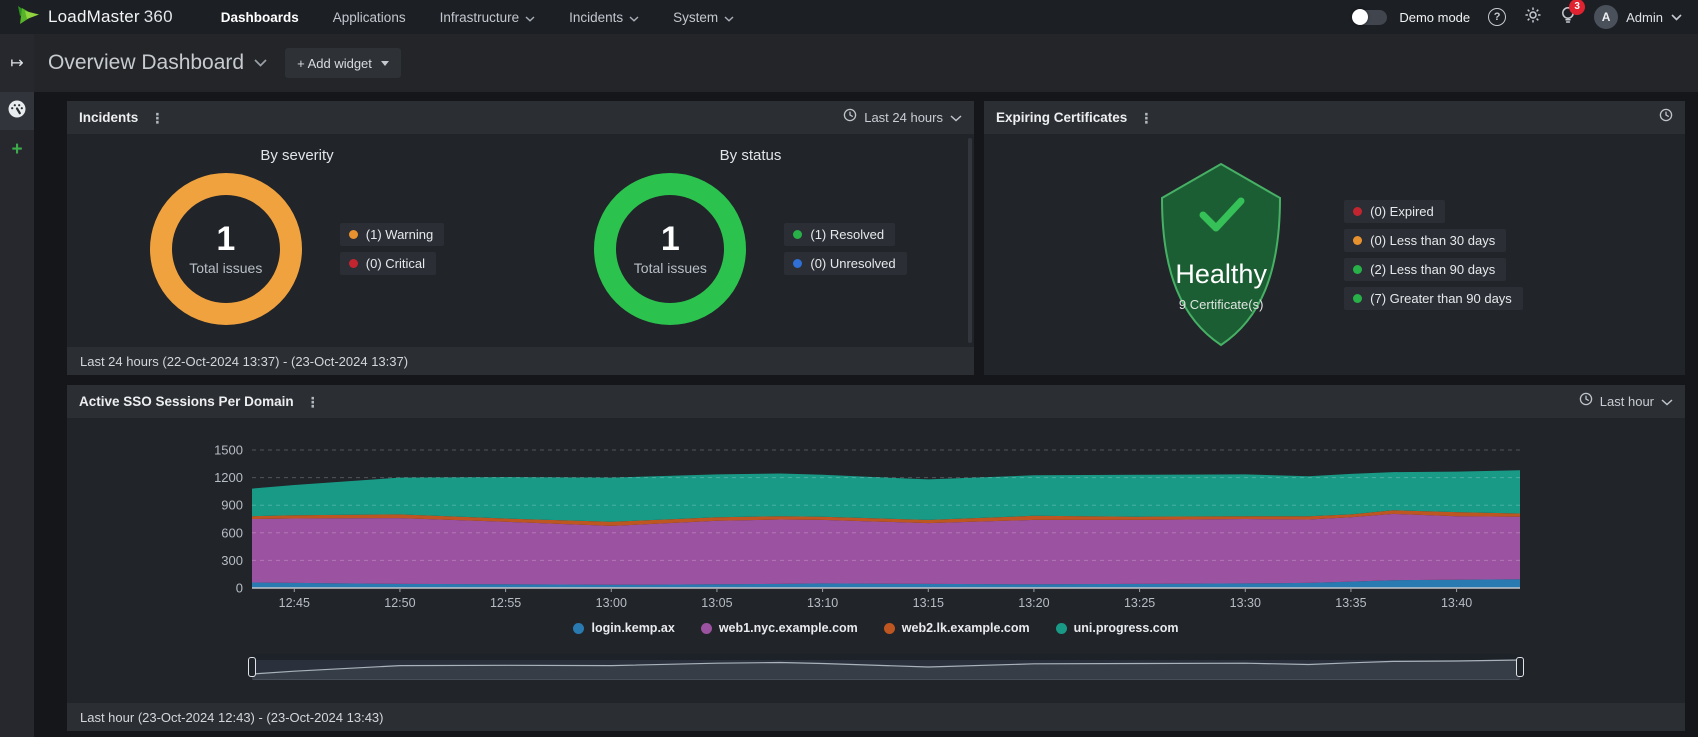 This screenshot has width=1698, height=737. I want to click on incidents-title: Incidents, so click(109, 117).